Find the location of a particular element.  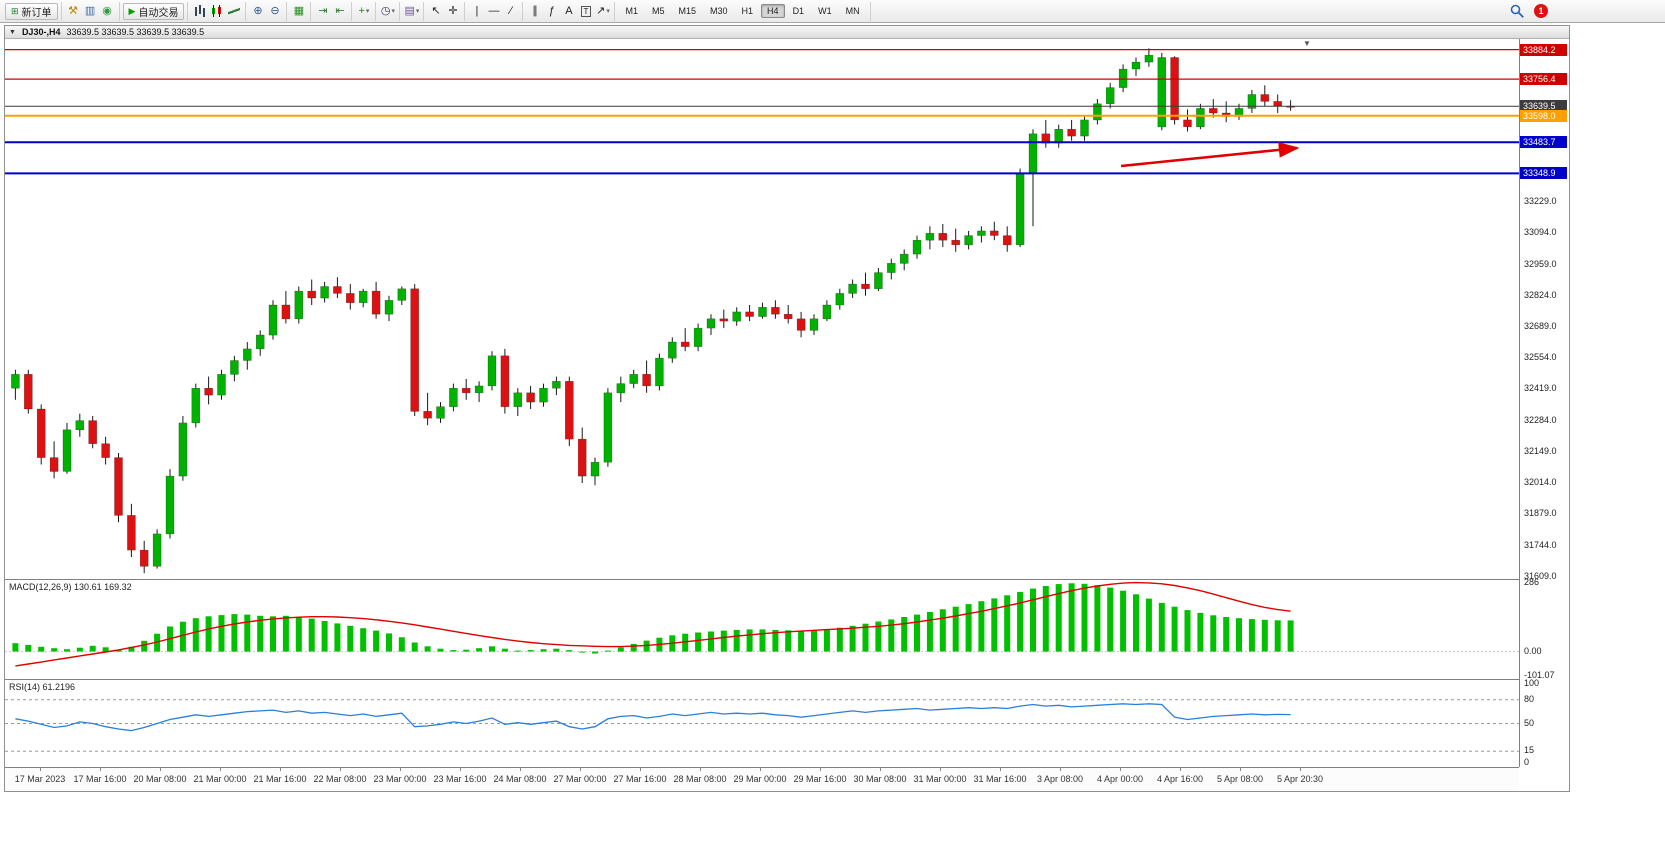

timeframe-button-M15: M15 is located at coordinates (688, 11).